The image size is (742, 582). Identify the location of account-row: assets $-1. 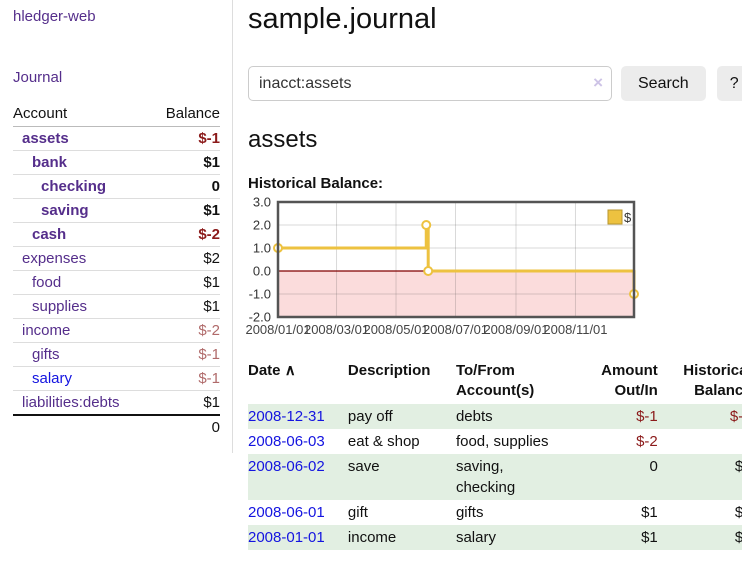
(116, 138).